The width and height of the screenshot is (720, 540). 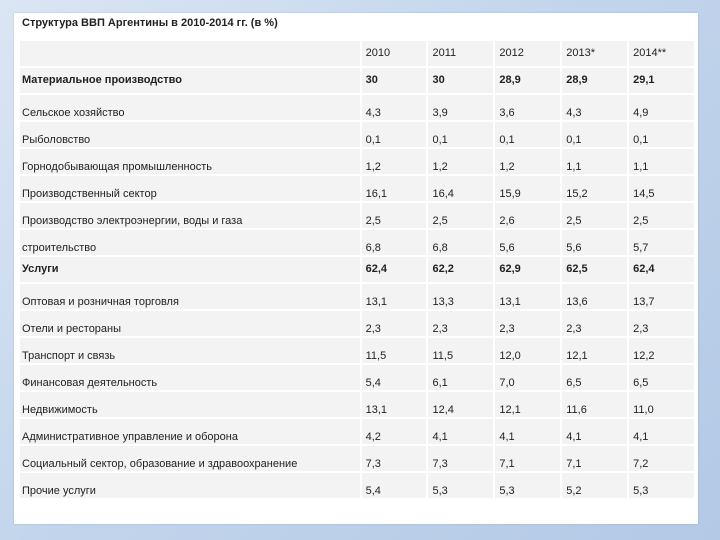 I want to click on table-row: Финансовая деятельность 5,4 6,1 7,0 6,5 6,5, so click(x=357, y=377).